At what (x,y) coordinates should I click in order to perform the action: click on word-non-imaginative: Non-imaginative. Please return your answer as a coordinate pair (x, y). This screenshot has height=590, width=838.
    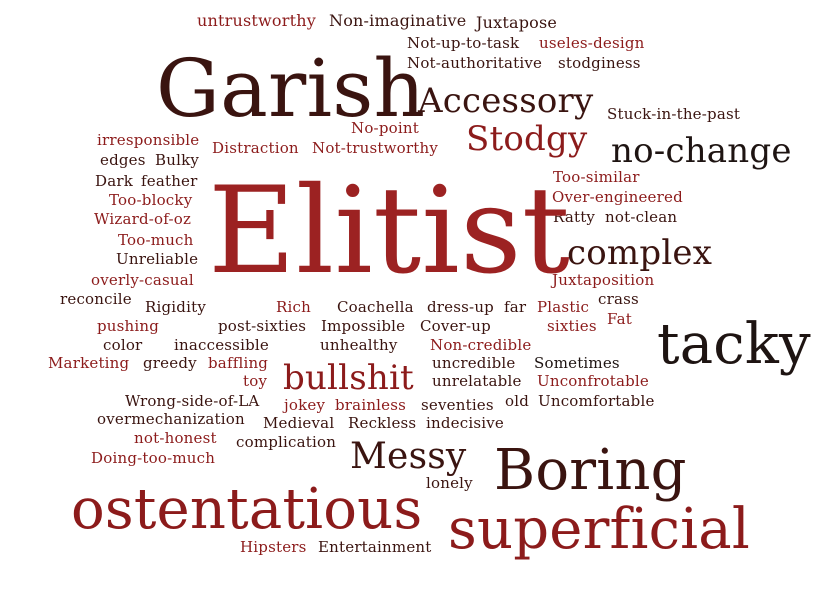
    Looking at the image, I should click on (398, 20).